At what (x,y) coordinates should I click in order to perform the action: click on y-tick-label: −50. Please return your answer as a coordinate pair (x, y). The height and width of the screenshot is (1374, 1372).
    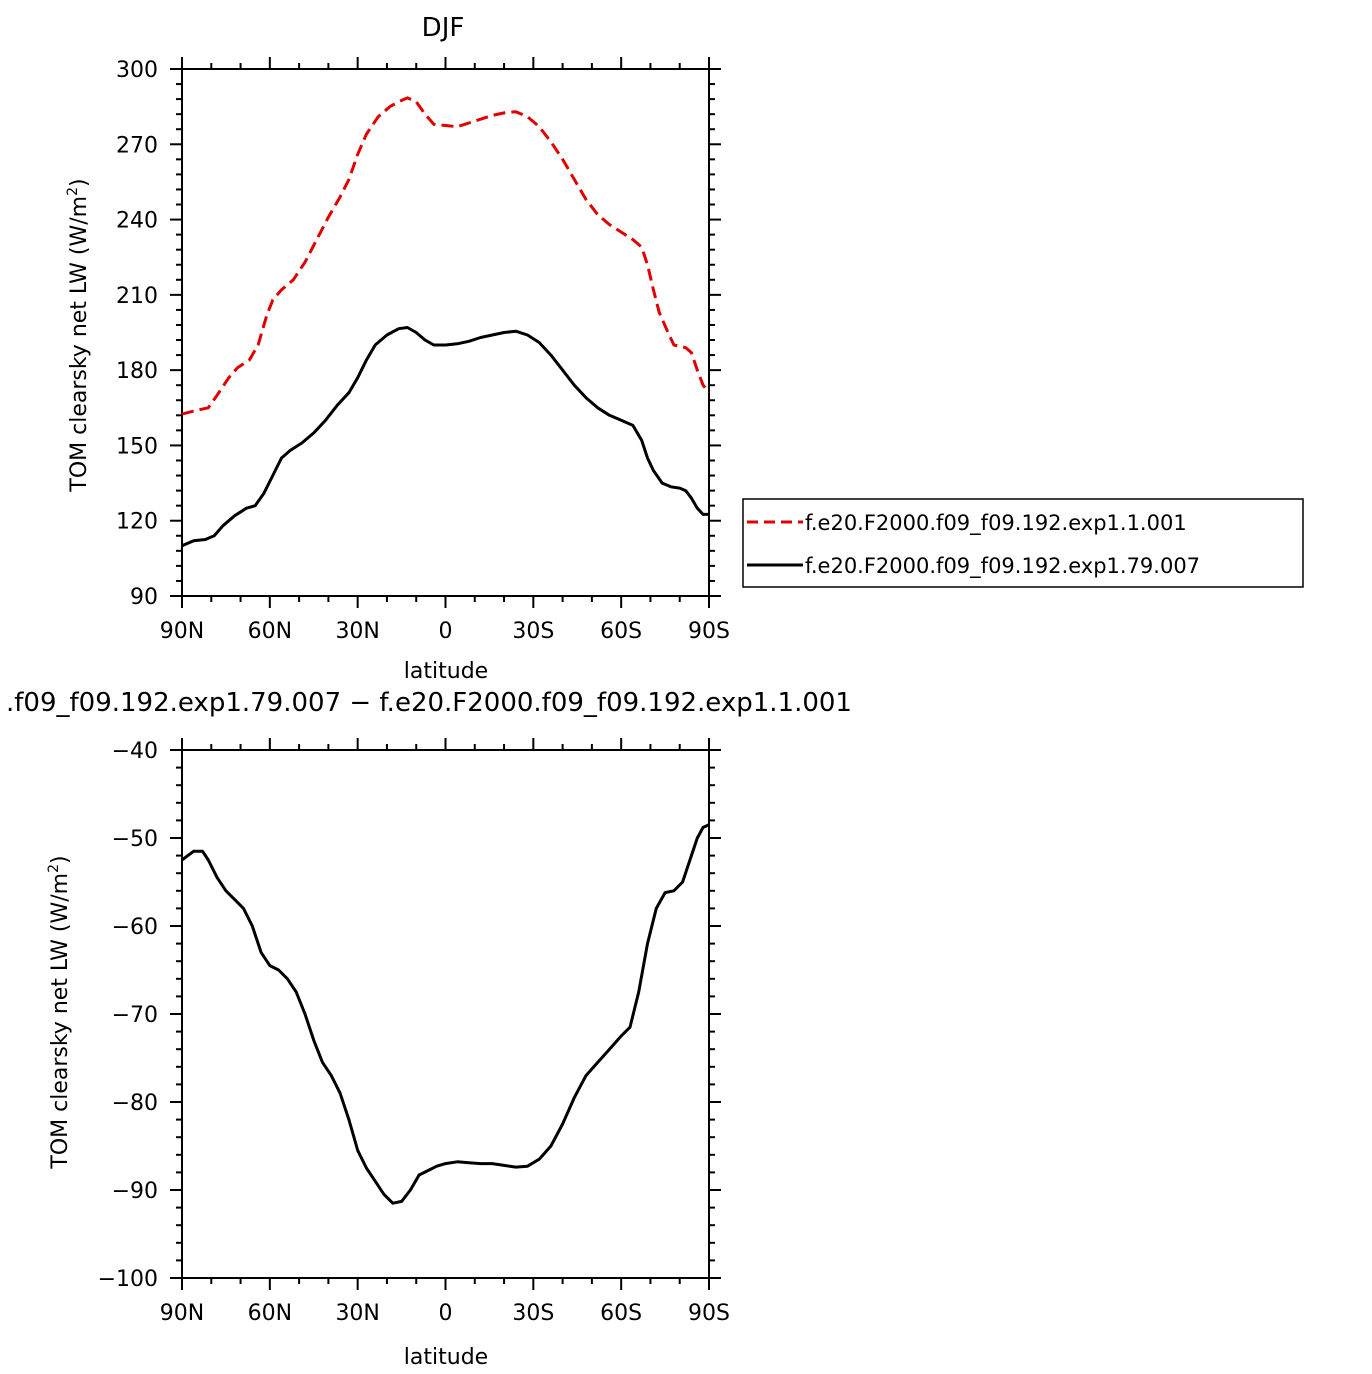
    Looking at the image, I should click on (135, 839).